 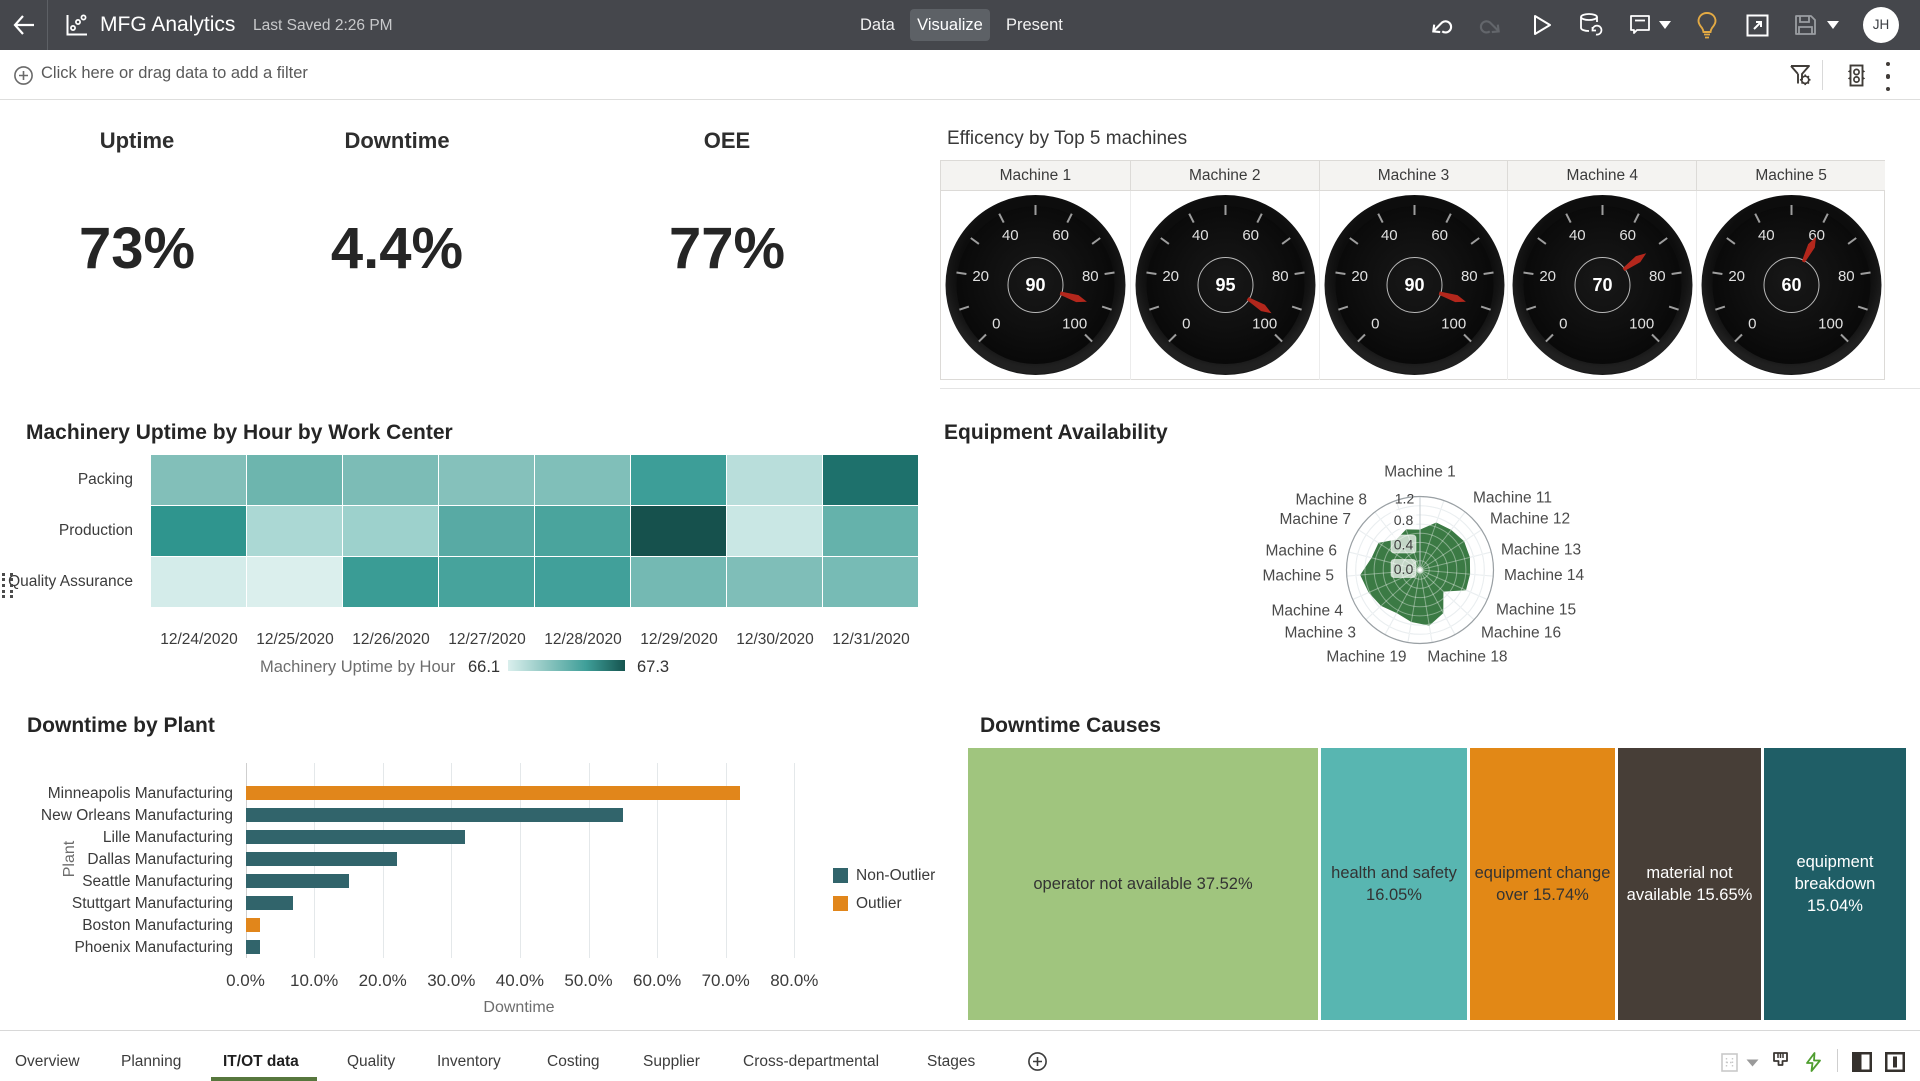 I want to click on svg-text: Machine 7, so click(x=1315, y=519).